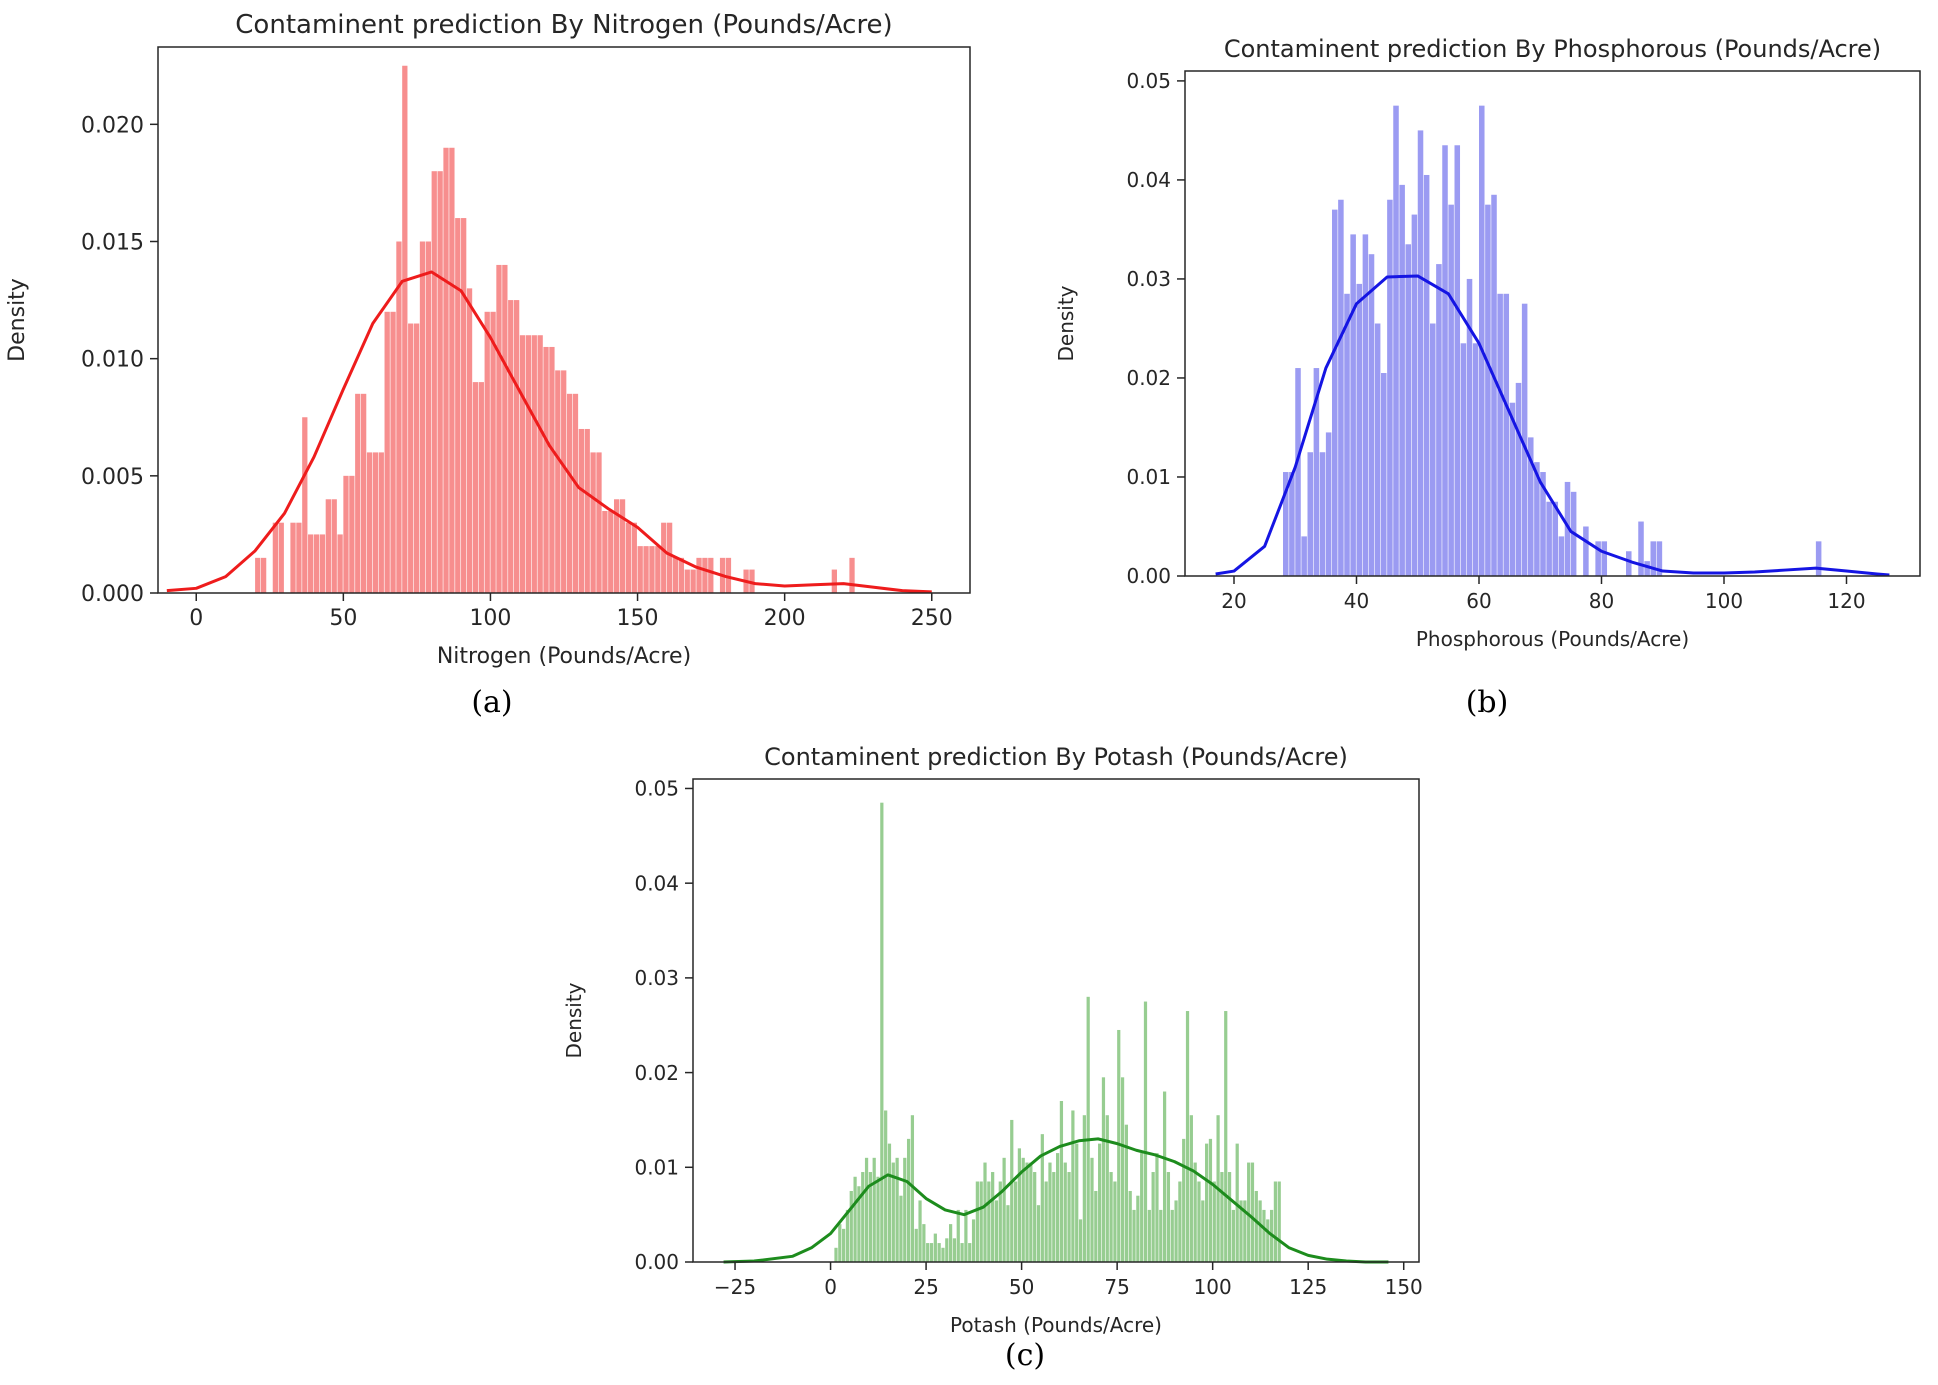  I want to click on x-tick-label: 200, so click(785, 618).